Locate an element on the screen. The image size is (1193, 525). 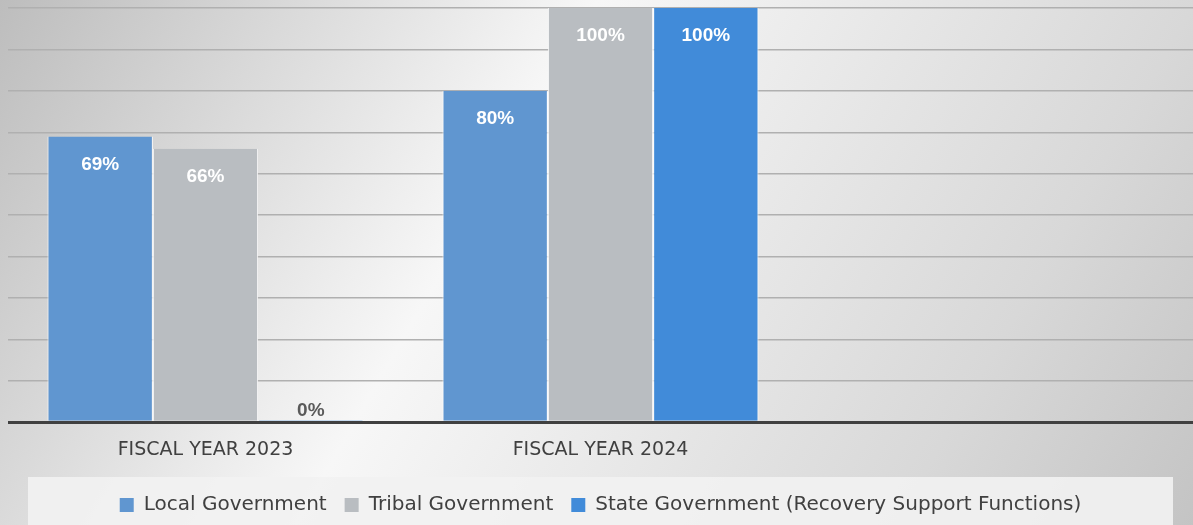
x-tick-label: FISCAL YEAR 2023 is located at coordinates (205, 447).